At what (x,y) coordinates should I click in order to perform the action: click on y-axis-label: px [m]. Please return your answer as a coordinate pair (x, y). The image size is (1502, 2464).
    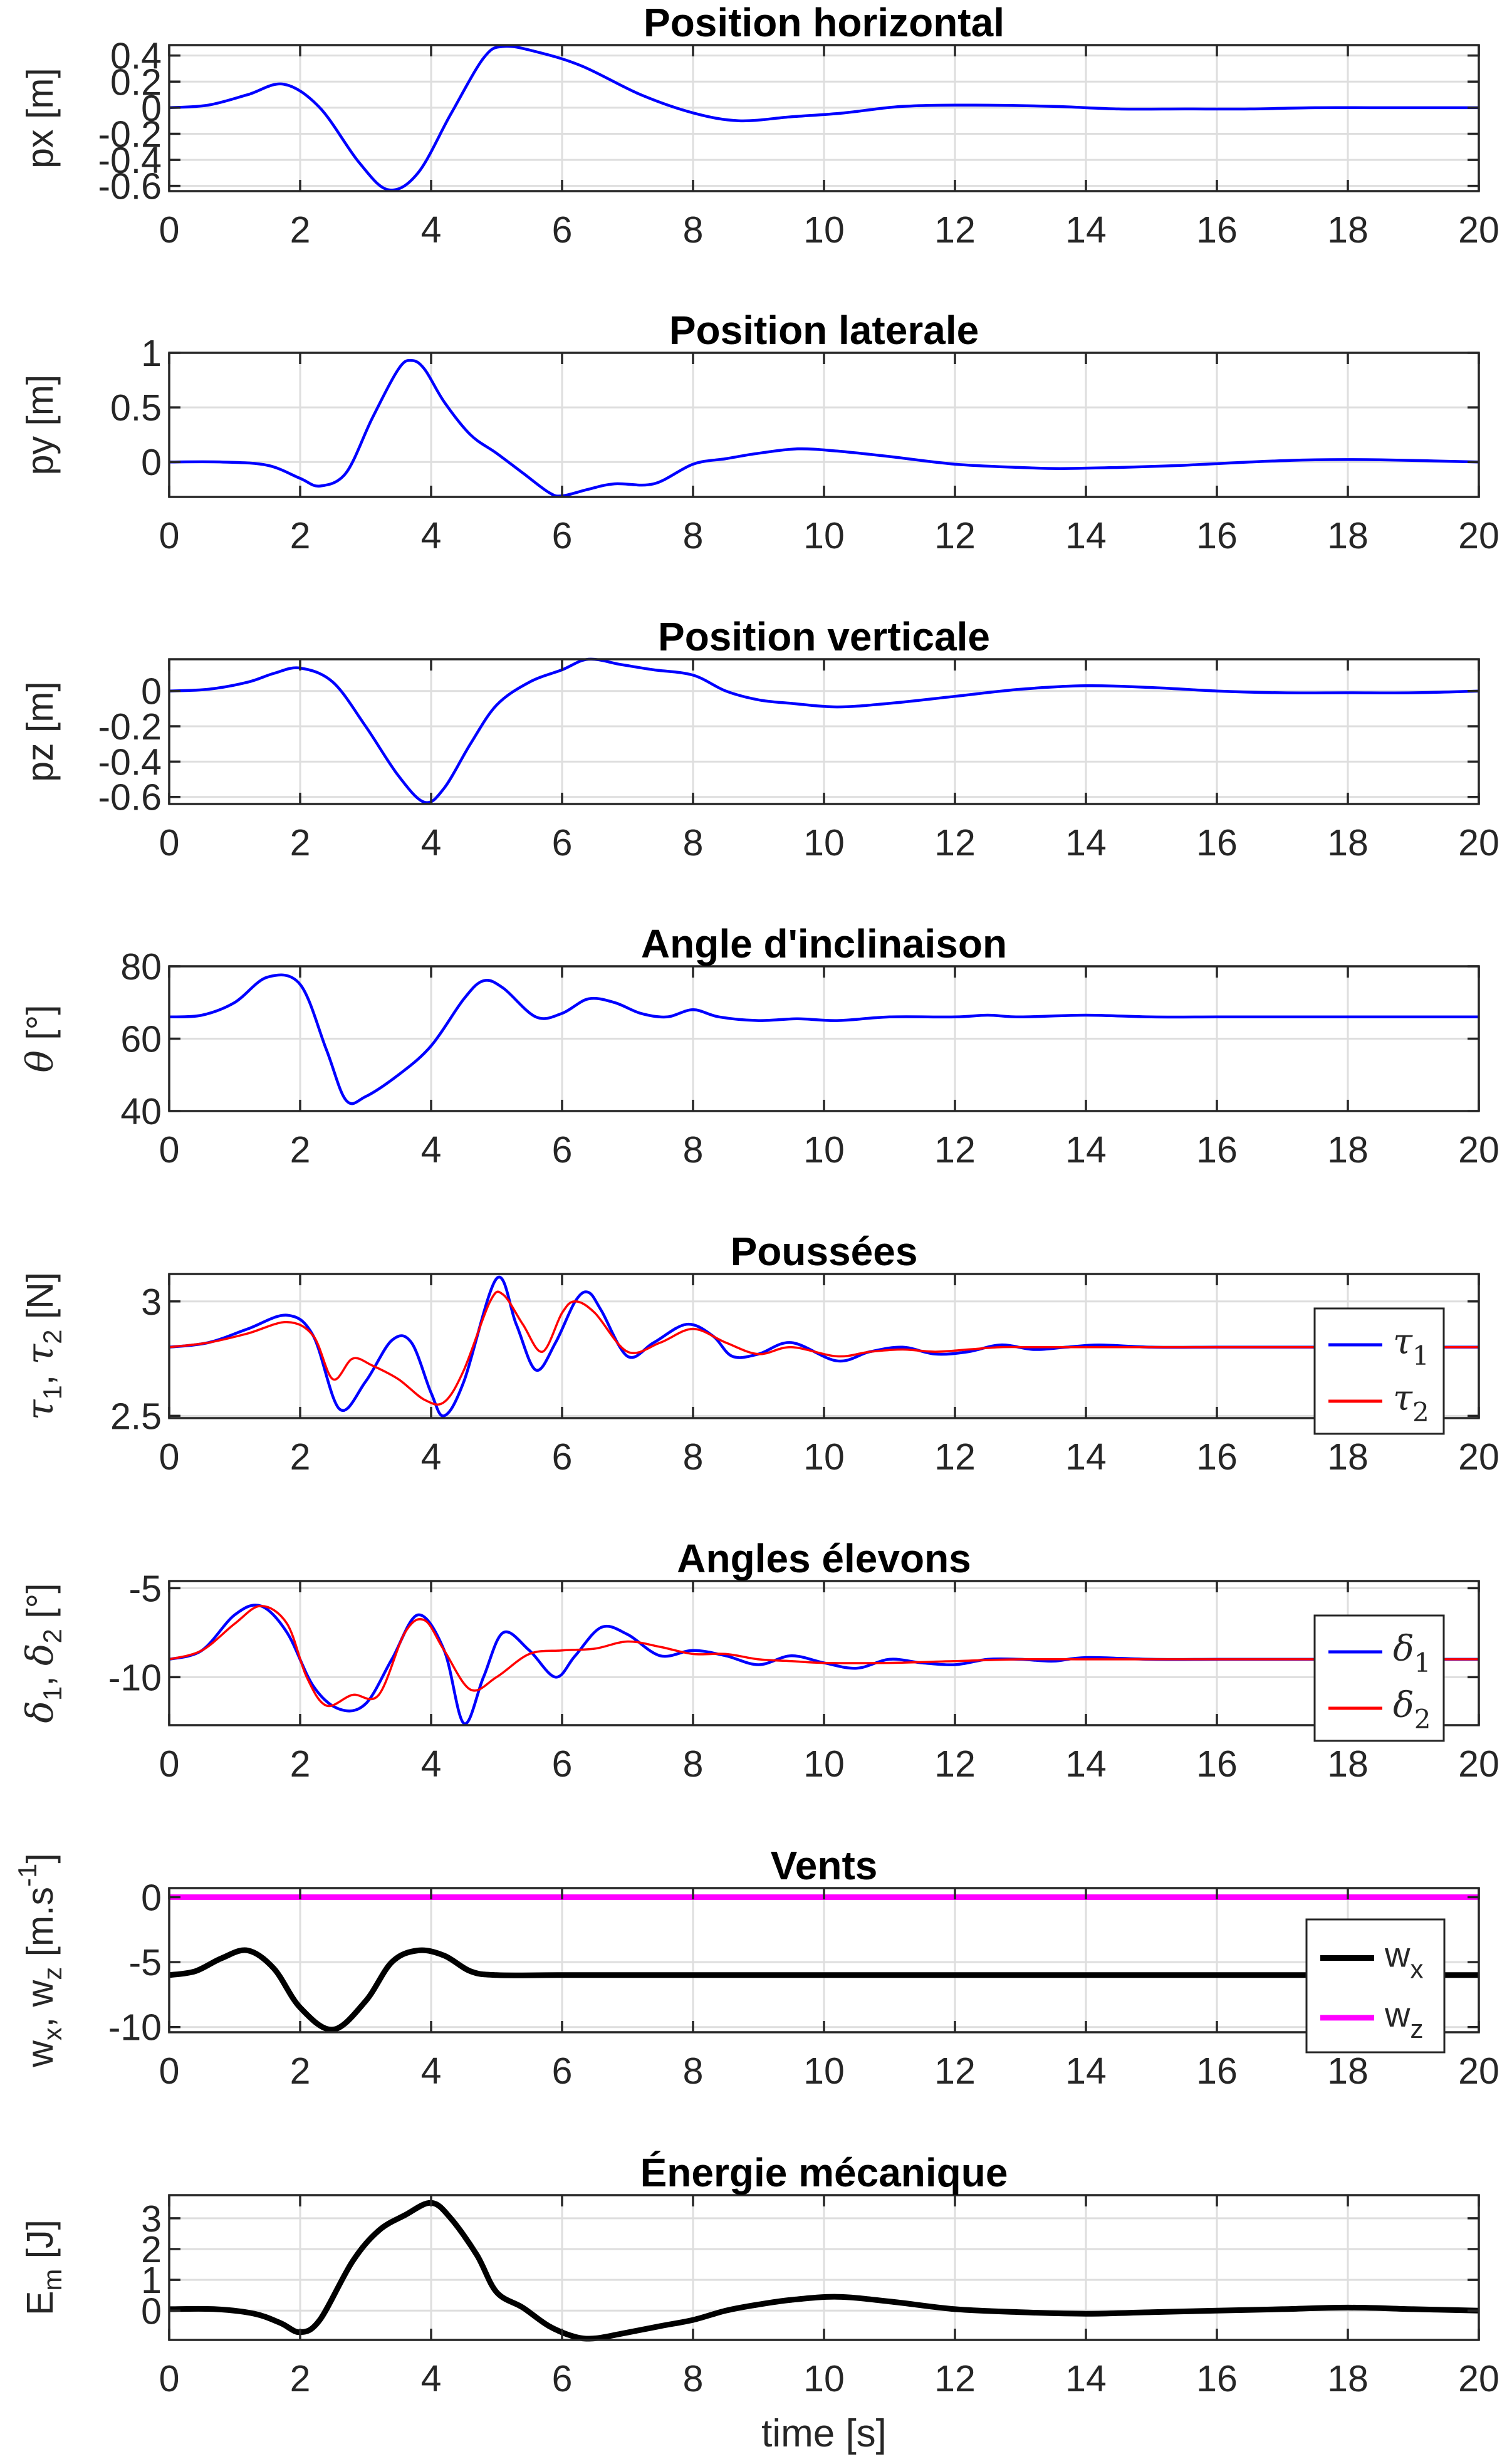
    Looking at the image, I should click on (40, 118).